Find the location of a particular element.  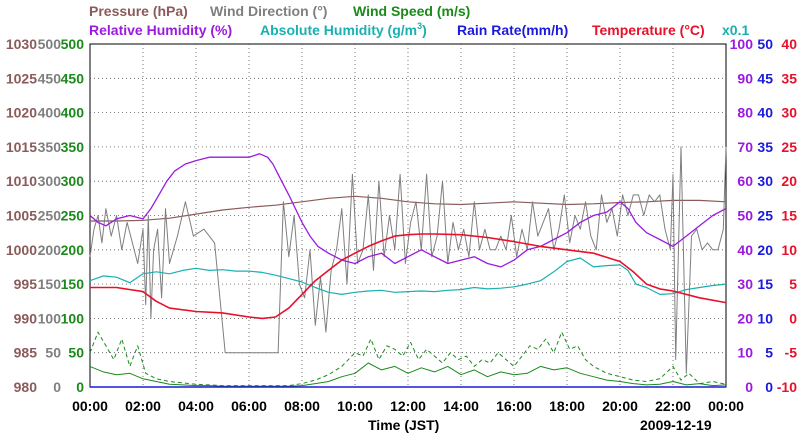

temperature-tick-label: 15 is located at coordinates (789, 216).